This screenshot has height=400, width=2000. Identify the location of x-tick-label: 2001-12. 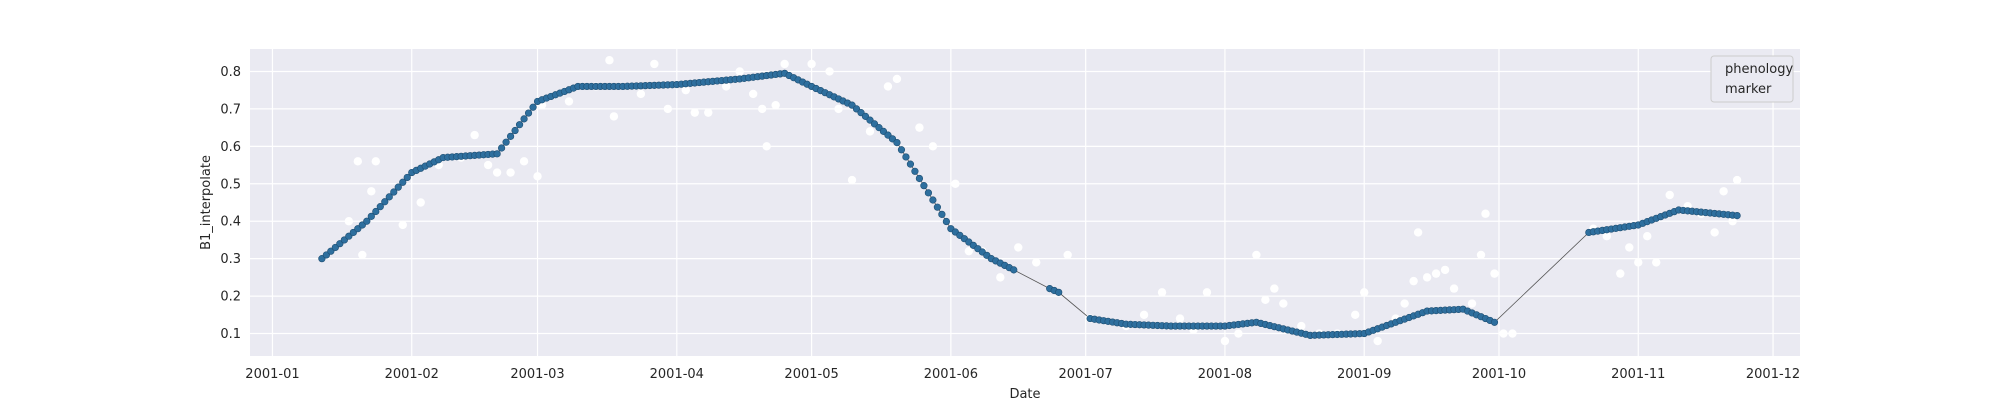
(1773, 374).